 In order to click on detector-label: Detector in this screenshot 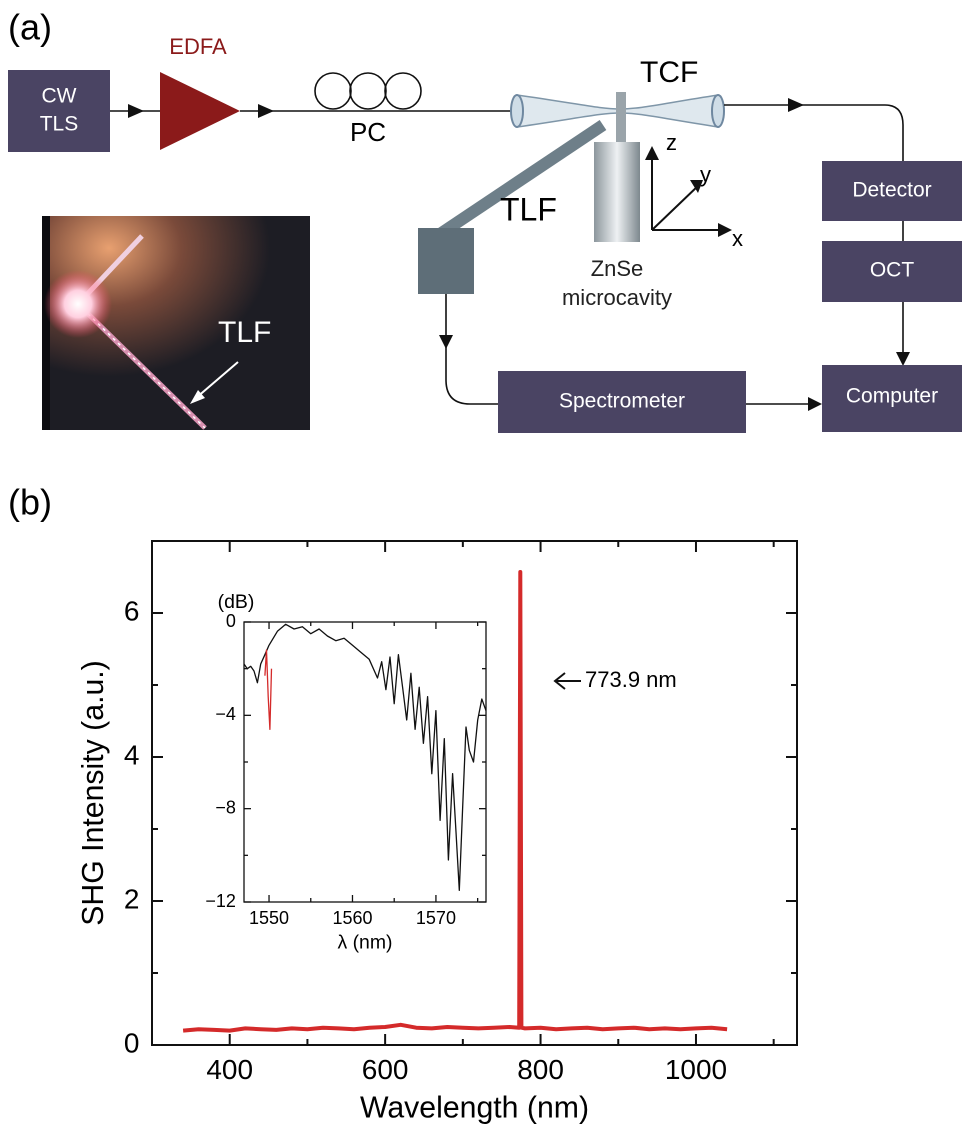, I will do `click(891, 190)`.